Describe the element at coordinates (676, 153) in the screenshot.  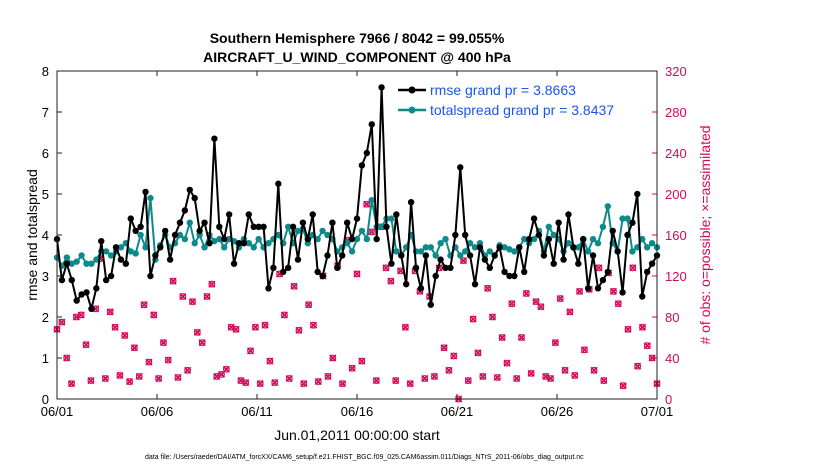
I see `y2-tick-label: 240` at that location.